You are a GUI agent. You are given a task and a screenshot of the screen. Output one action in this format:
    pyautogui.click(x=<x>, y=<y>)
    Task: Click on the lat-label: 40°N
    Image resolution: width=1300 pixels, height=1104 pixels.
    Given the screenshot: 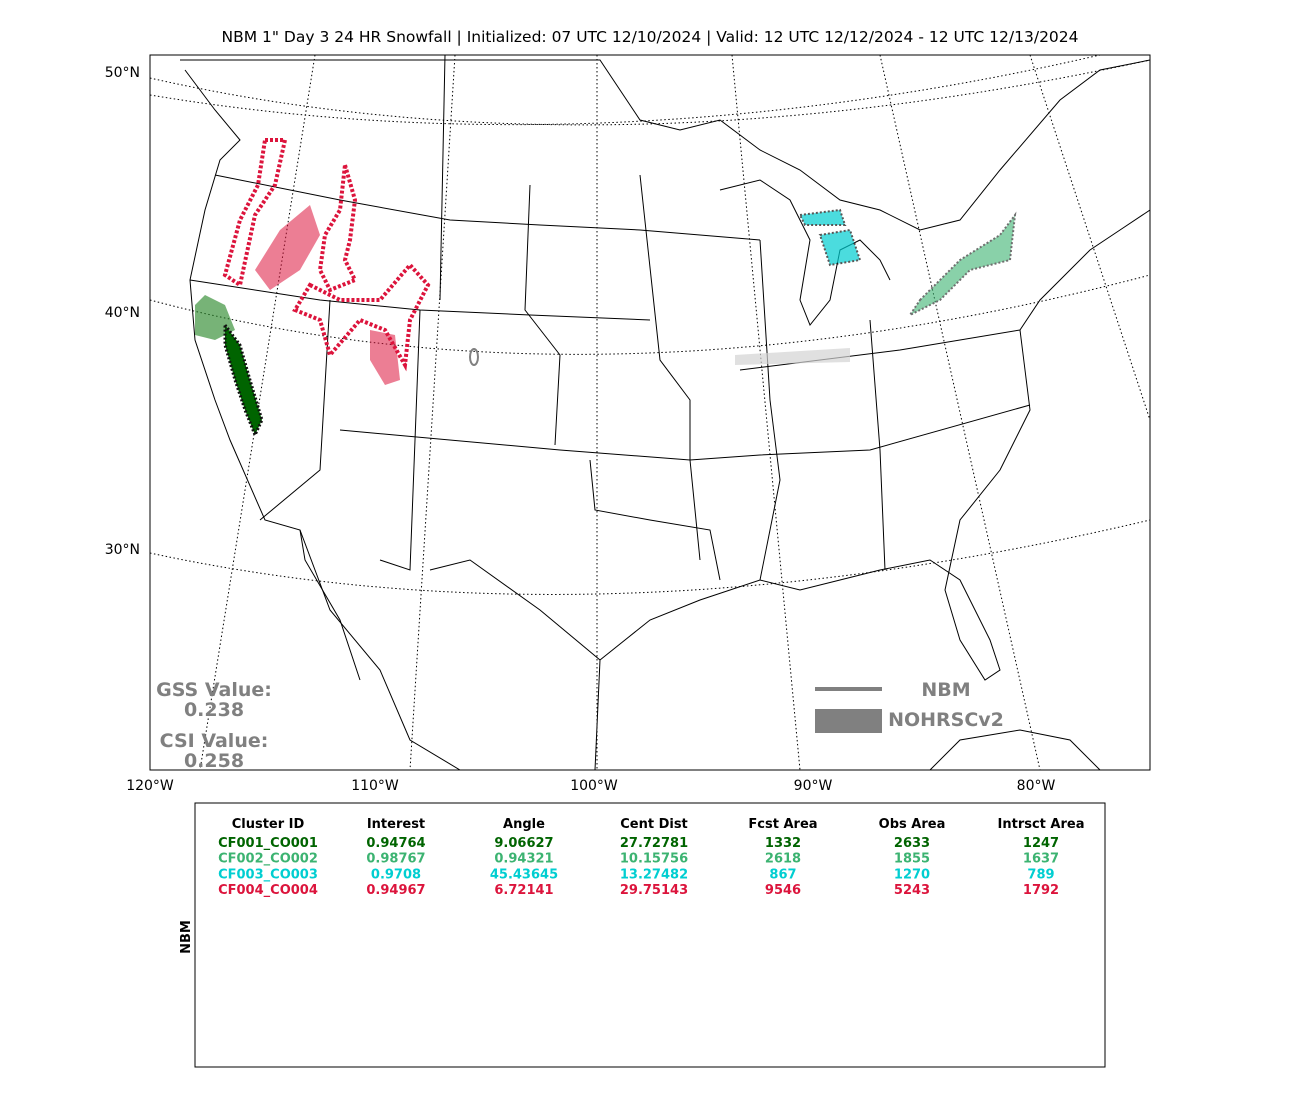 What is the action you would take?
    pyautogui.click(x=122, y=313)
    